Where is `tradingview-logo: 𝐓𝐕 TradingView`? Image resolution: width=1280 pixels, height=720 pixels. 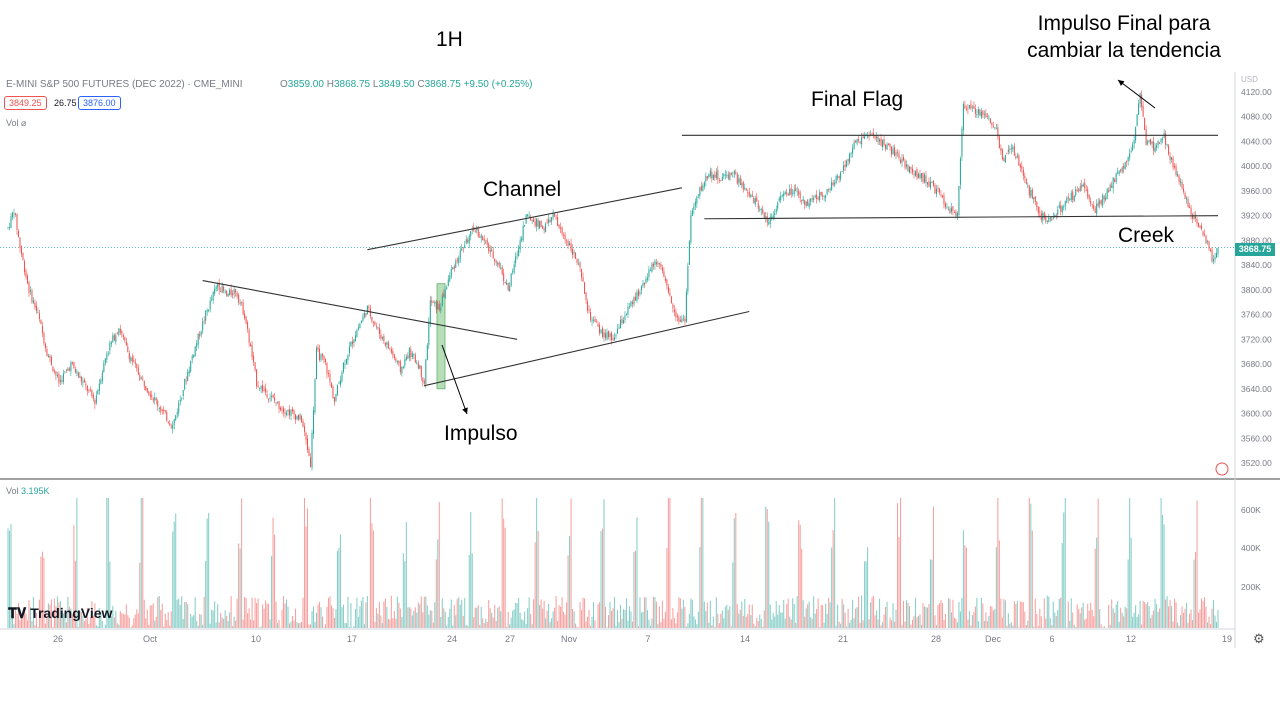 tradingview-logo: 𝐓𝐕 TradingView is located at coordinates (60, 613).